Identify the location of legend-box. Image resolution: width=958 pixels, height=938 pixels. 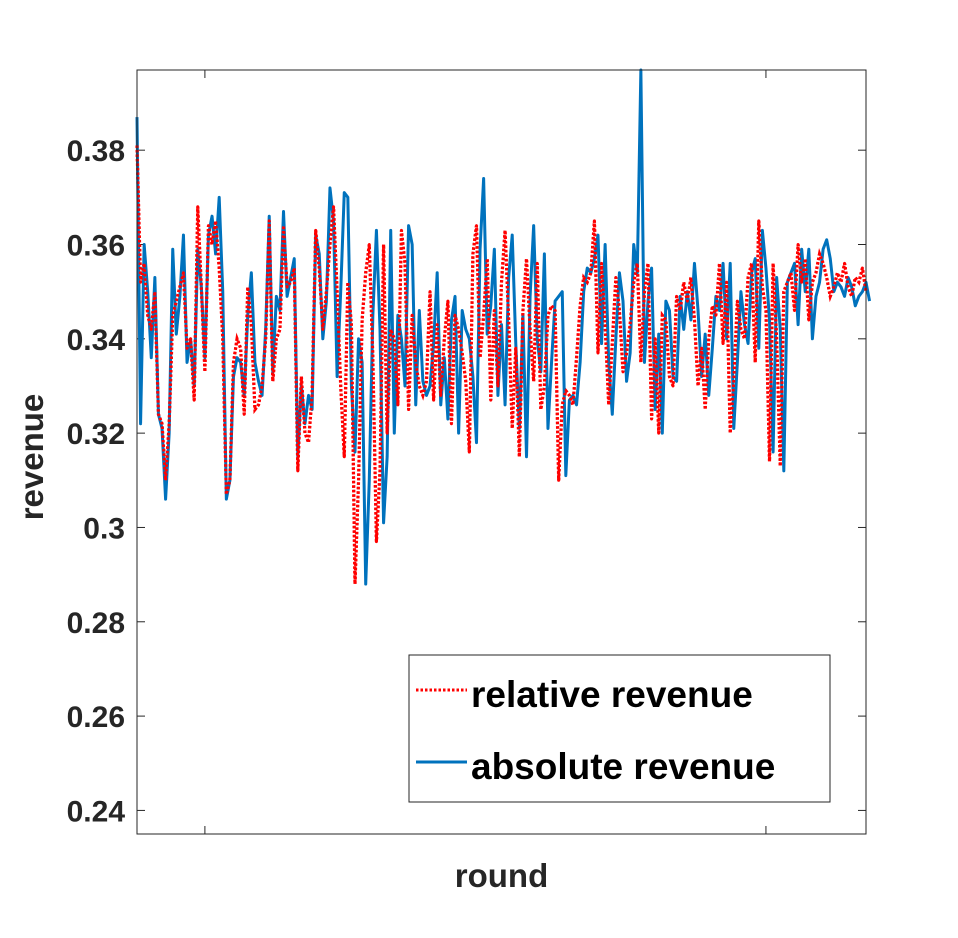
(619, 728).